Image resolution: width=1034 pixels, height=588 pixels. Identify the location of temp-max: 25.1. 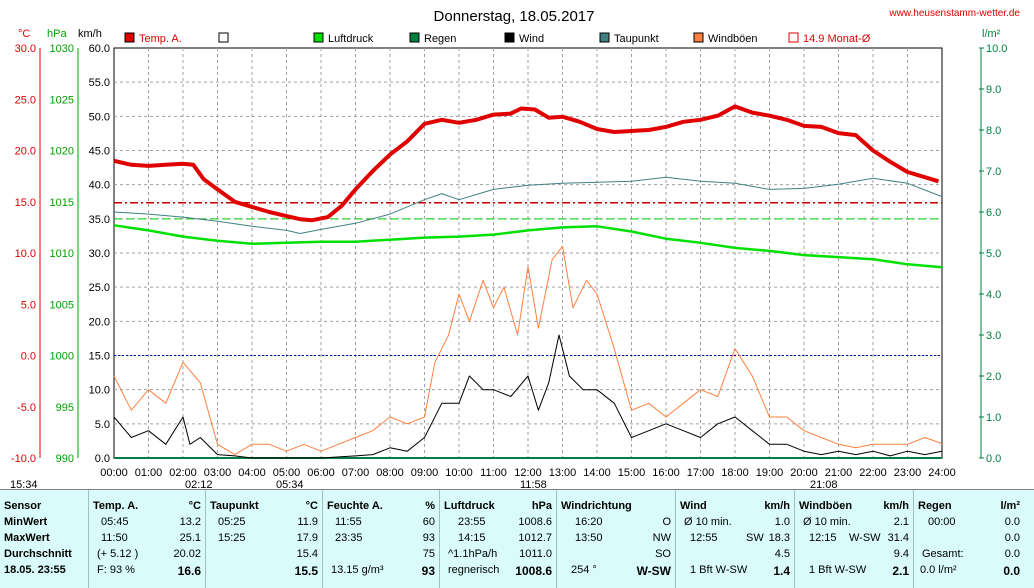
(190, 538).